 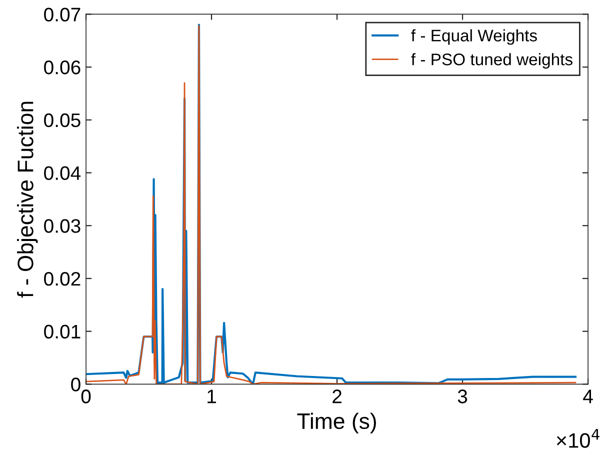 What do you see at coordinates (62, 226) in the screenshot?
I see `y-tick-label: 0.03` at bounding box center [62, 226].